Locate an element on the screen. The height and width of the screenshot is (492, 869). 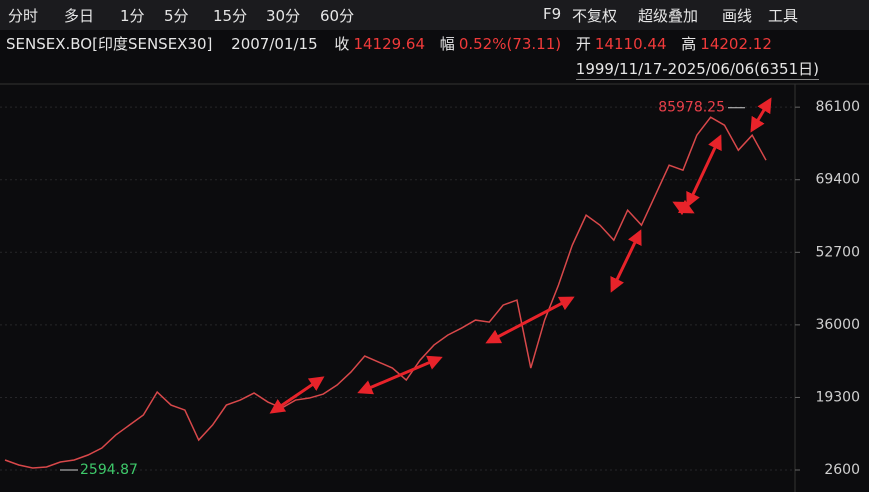
close: 14129.64 is located at coordinates (389, 44).